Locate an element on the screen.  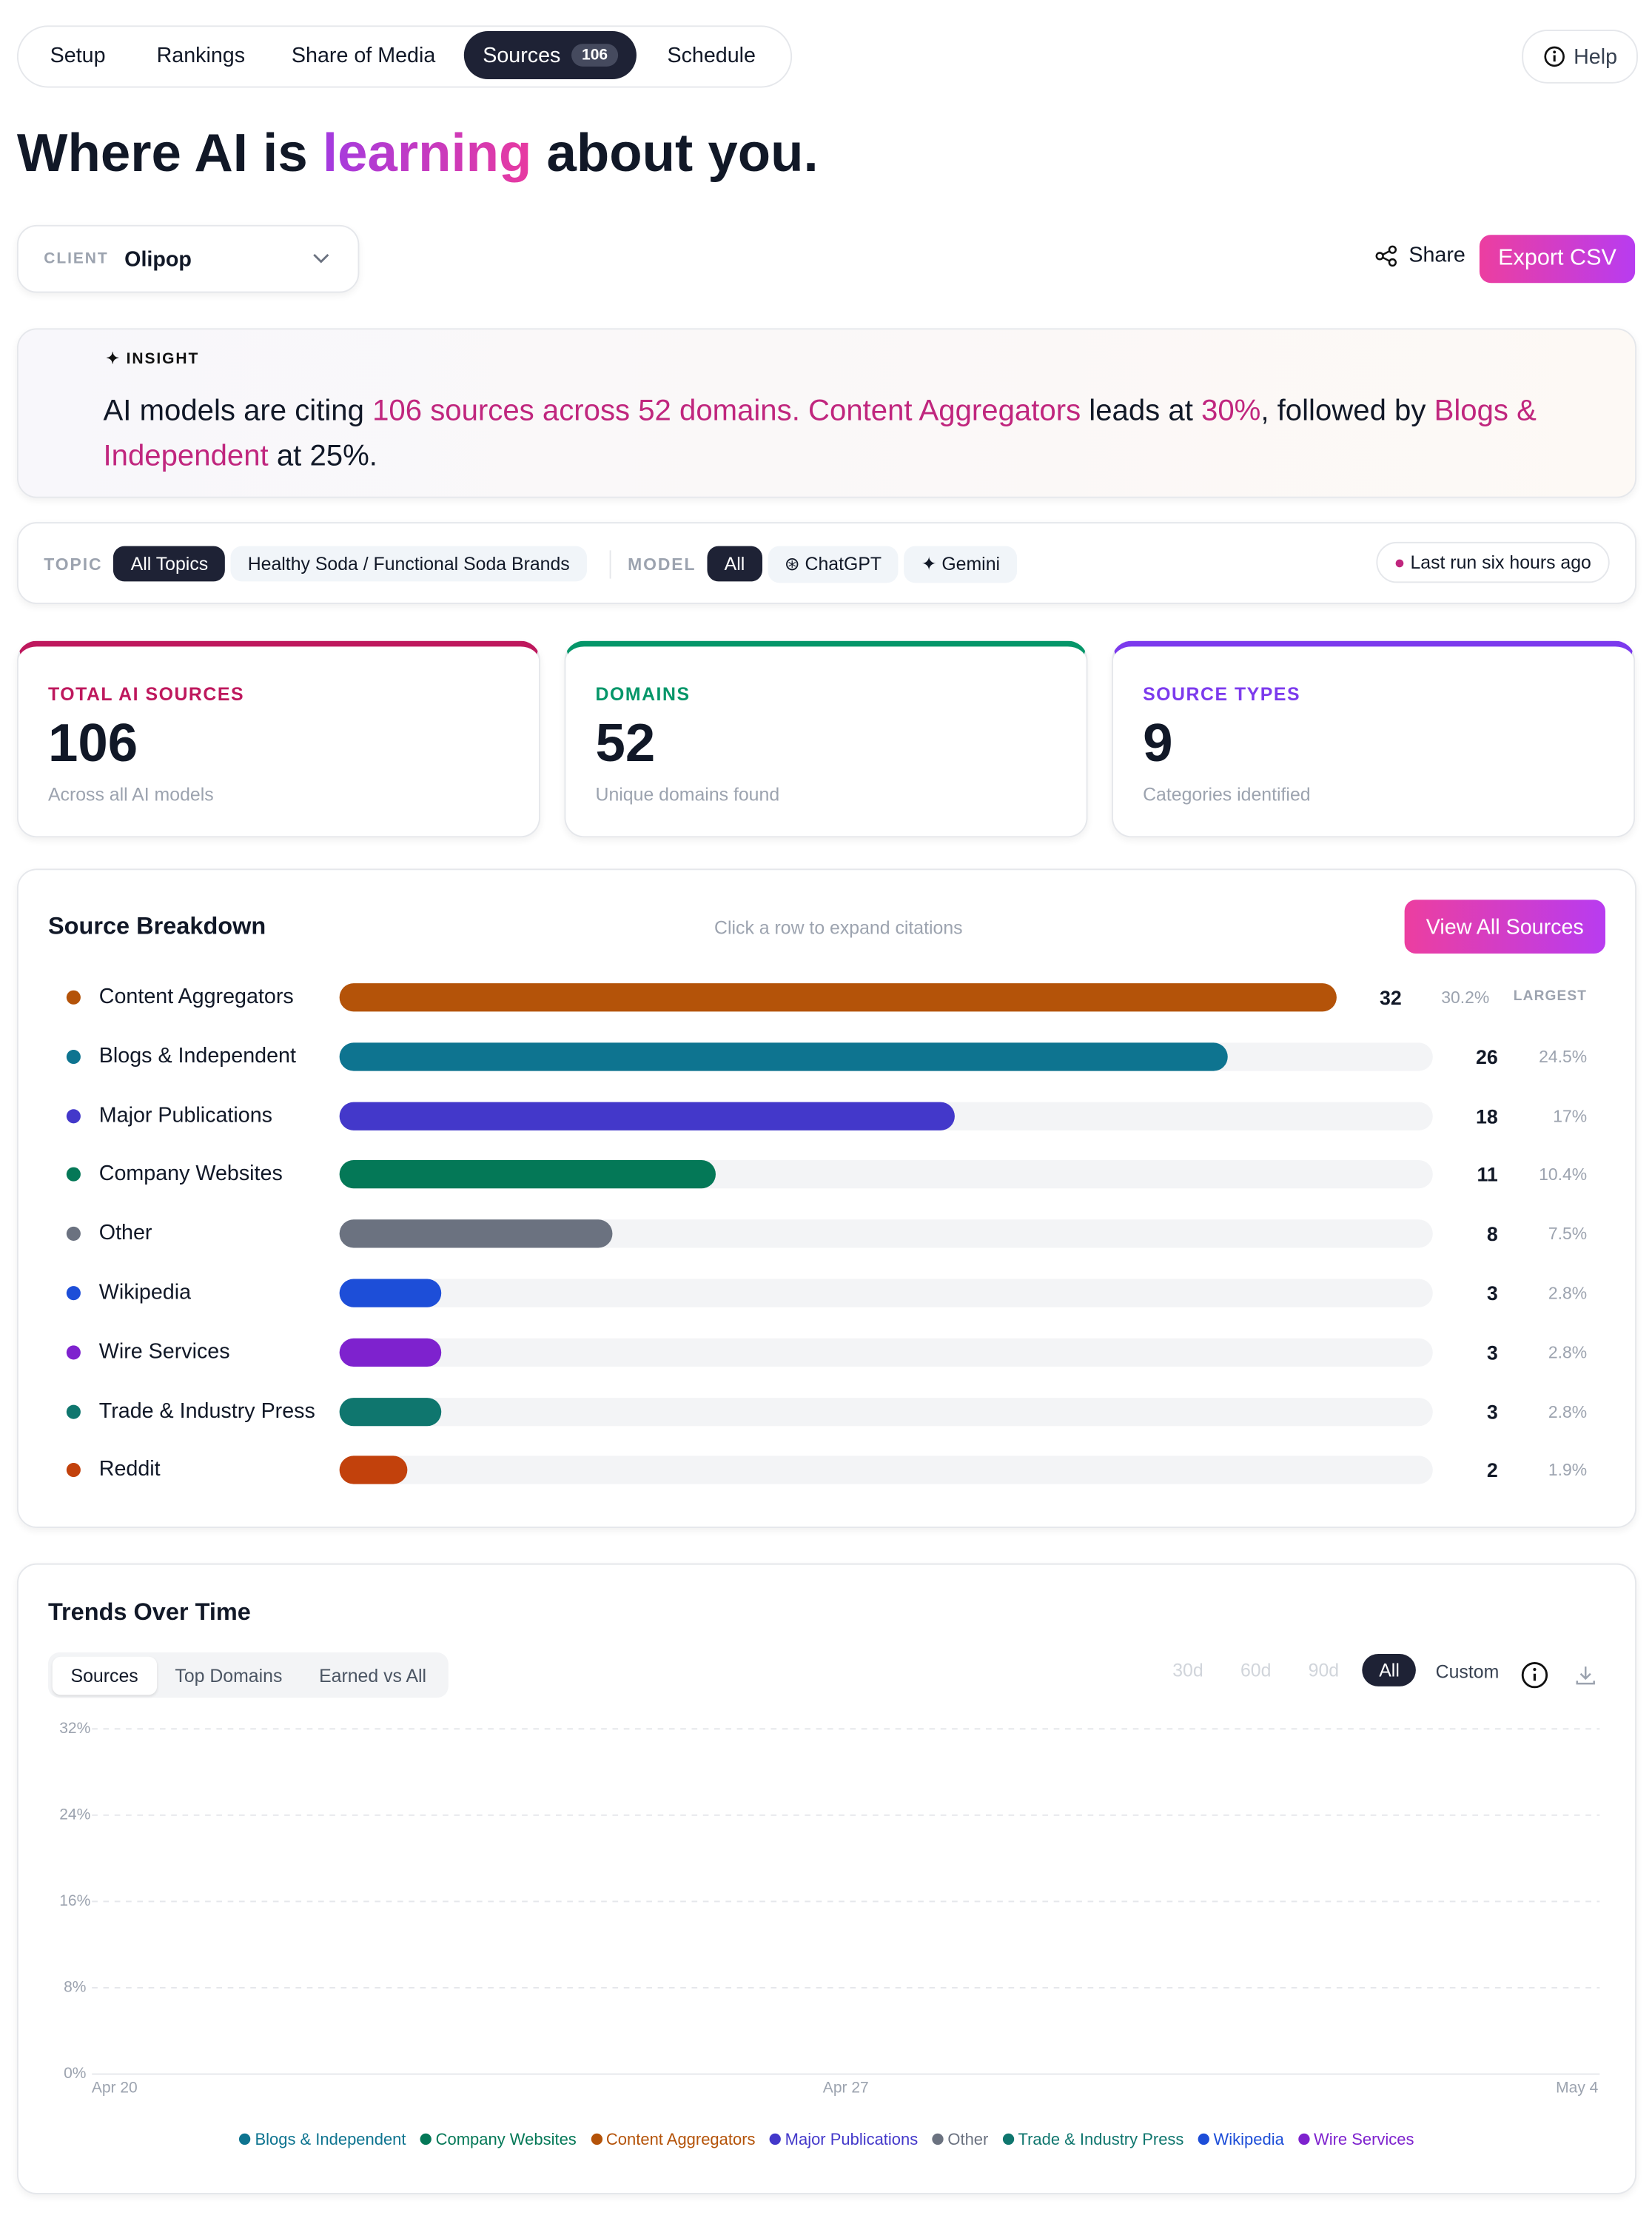
view-all-button: View All Sources is located at coordinates (1504, 927).